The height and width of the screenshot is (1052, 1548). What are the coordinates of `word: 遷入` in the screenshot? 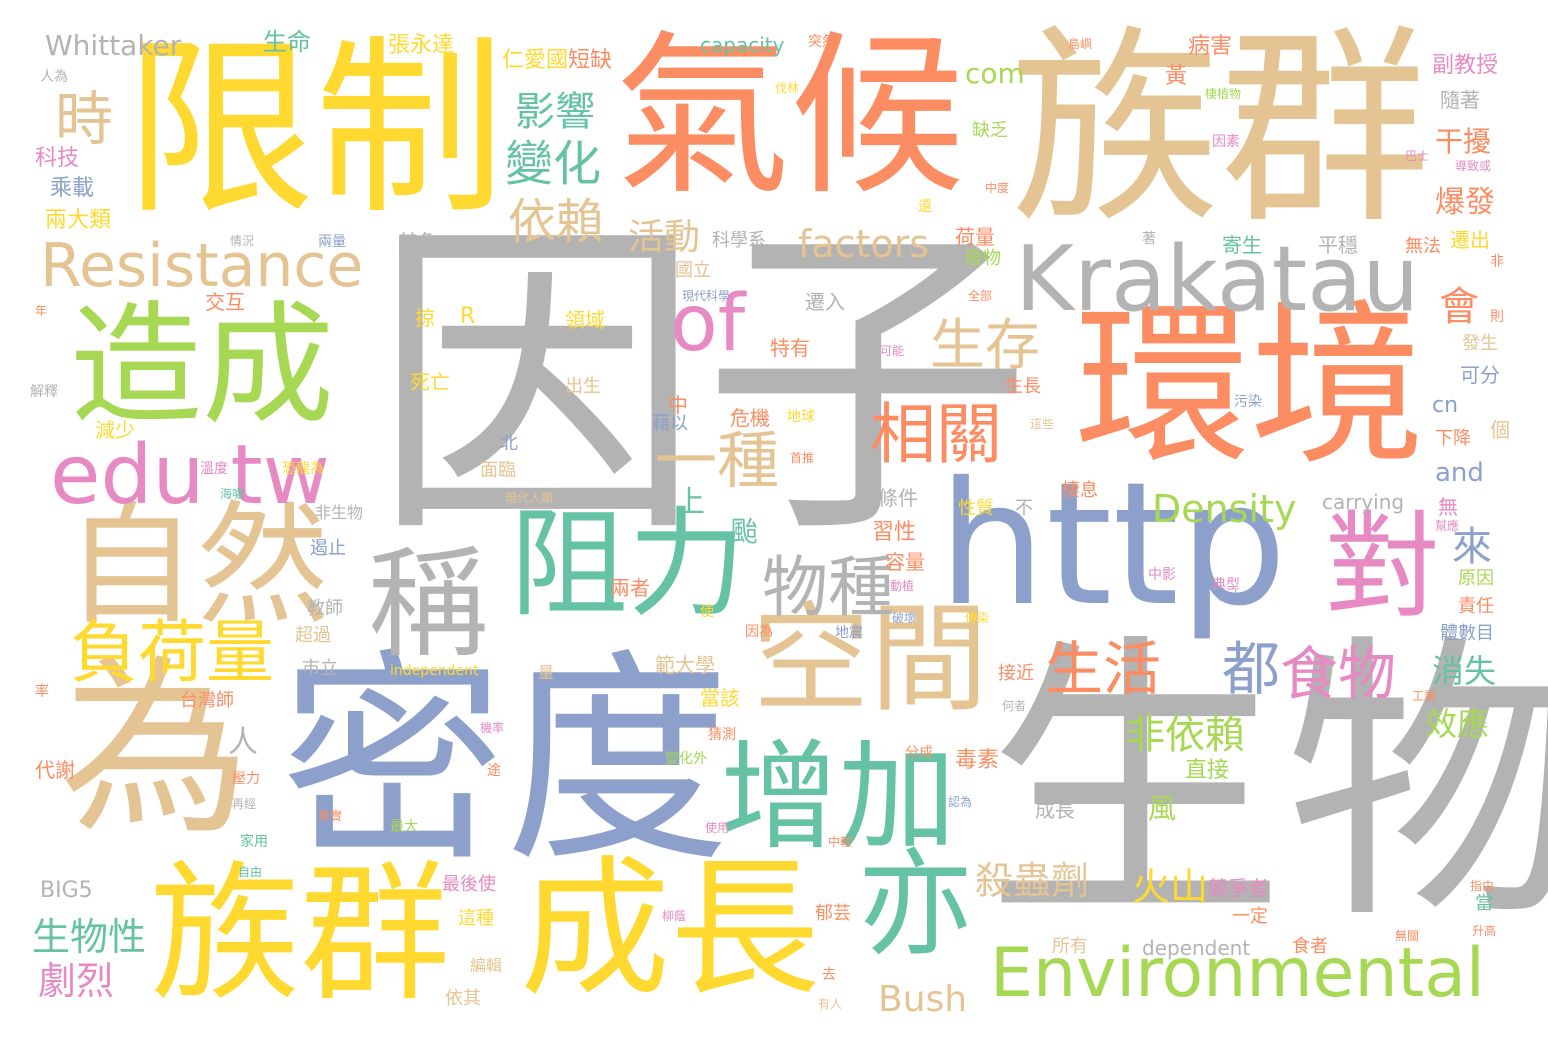 It's located at (825, 302).